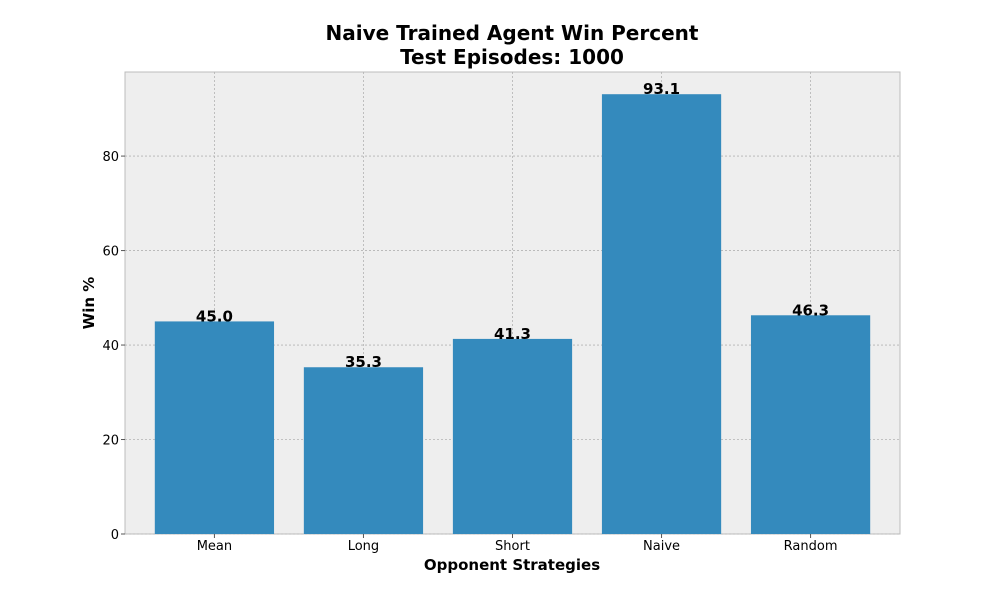 The image size is (1000, 600). What do you see at coordinates (512, 546) in the screenshot?
I see `x-tick-label: Short` at bounding box center [512, 546].